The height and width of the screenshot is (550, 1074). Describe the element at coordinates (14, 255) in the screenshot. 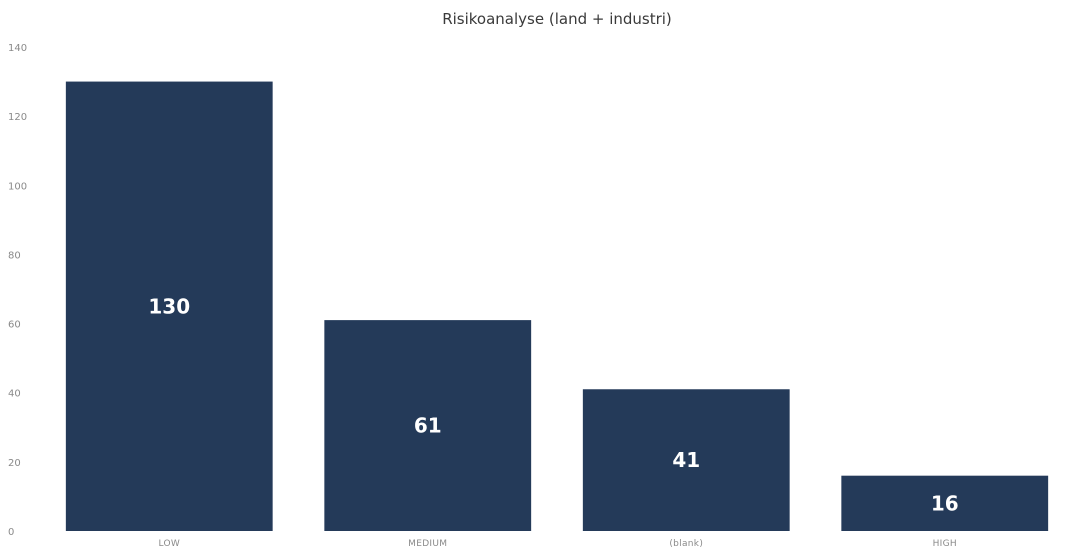

I see `y-tick-label: 80` at that location.